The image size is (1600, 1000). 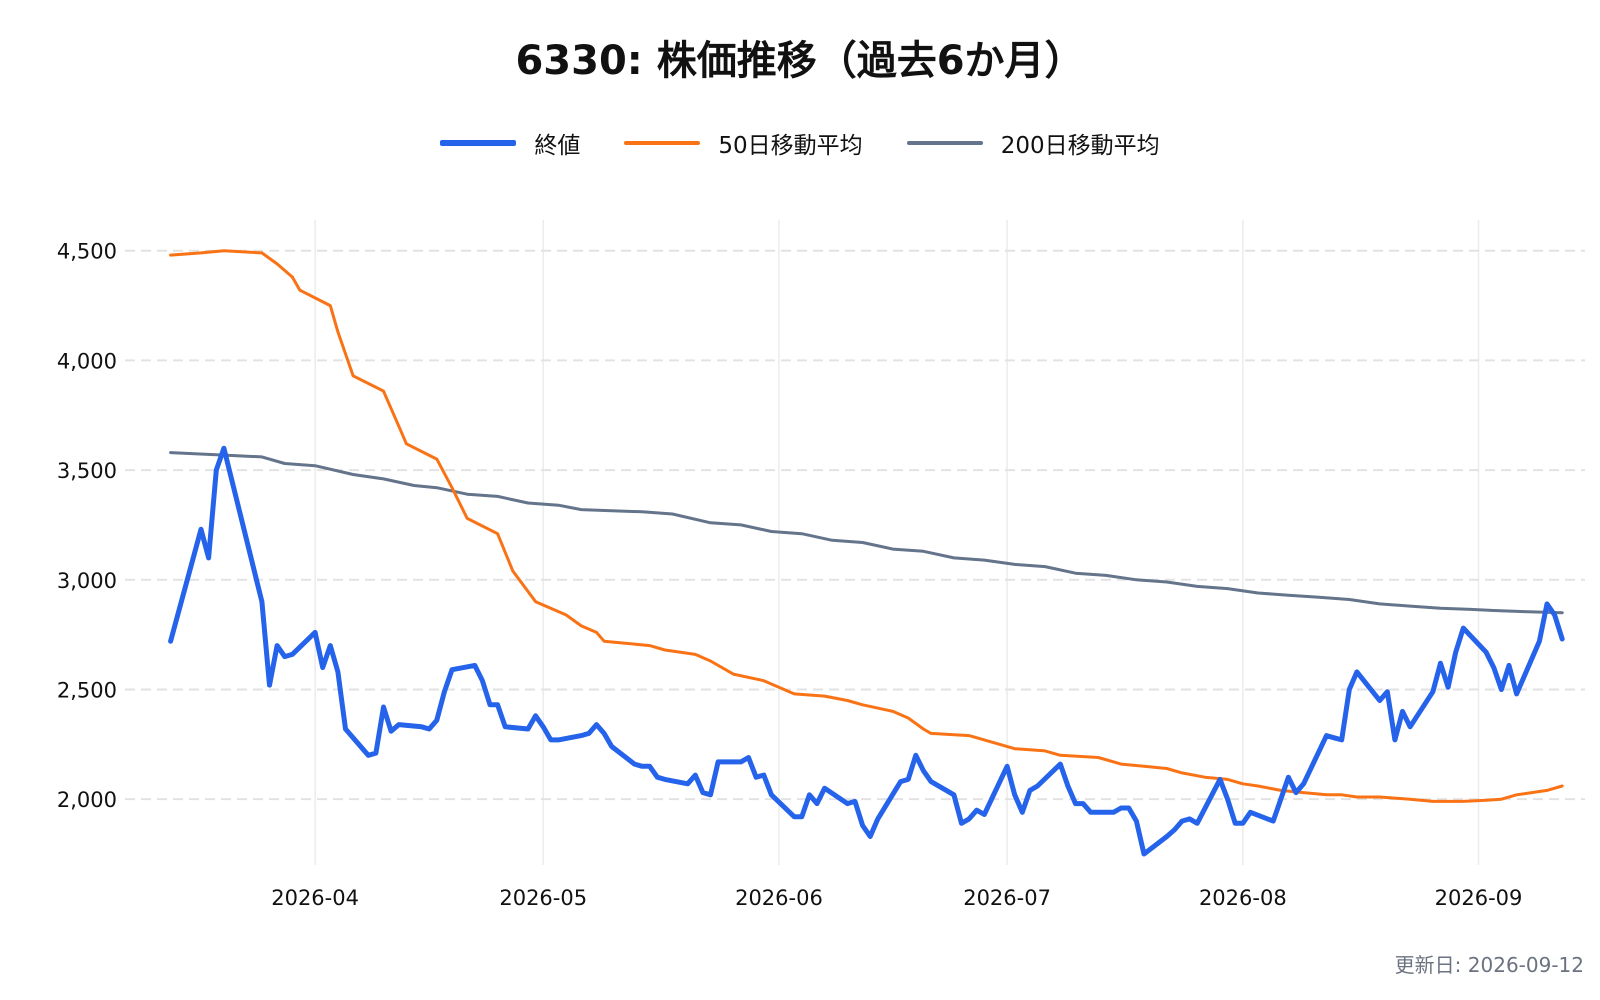 What do you see at coordinates (87, 471) in the screenshot?
I see `y-tick-label: 3,500` at bounding box center [87, 471].